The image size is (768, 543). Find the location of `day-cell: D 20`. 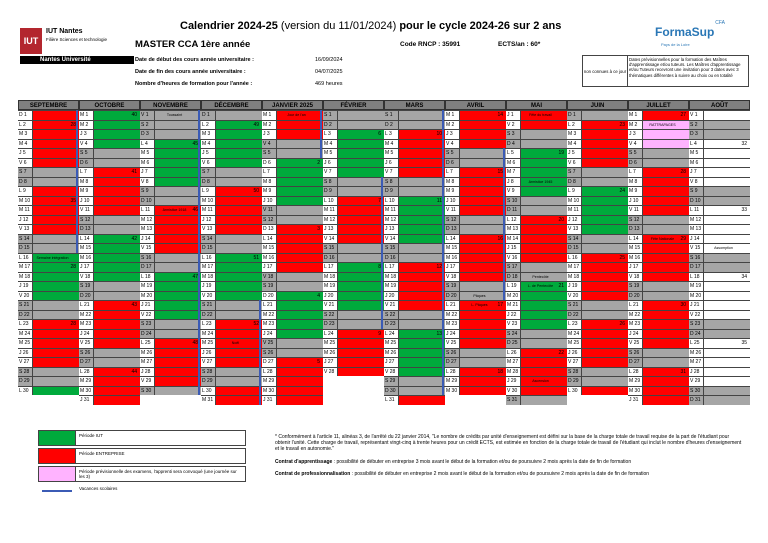

day-cell: D 20 is located at coordinates (658, 295).